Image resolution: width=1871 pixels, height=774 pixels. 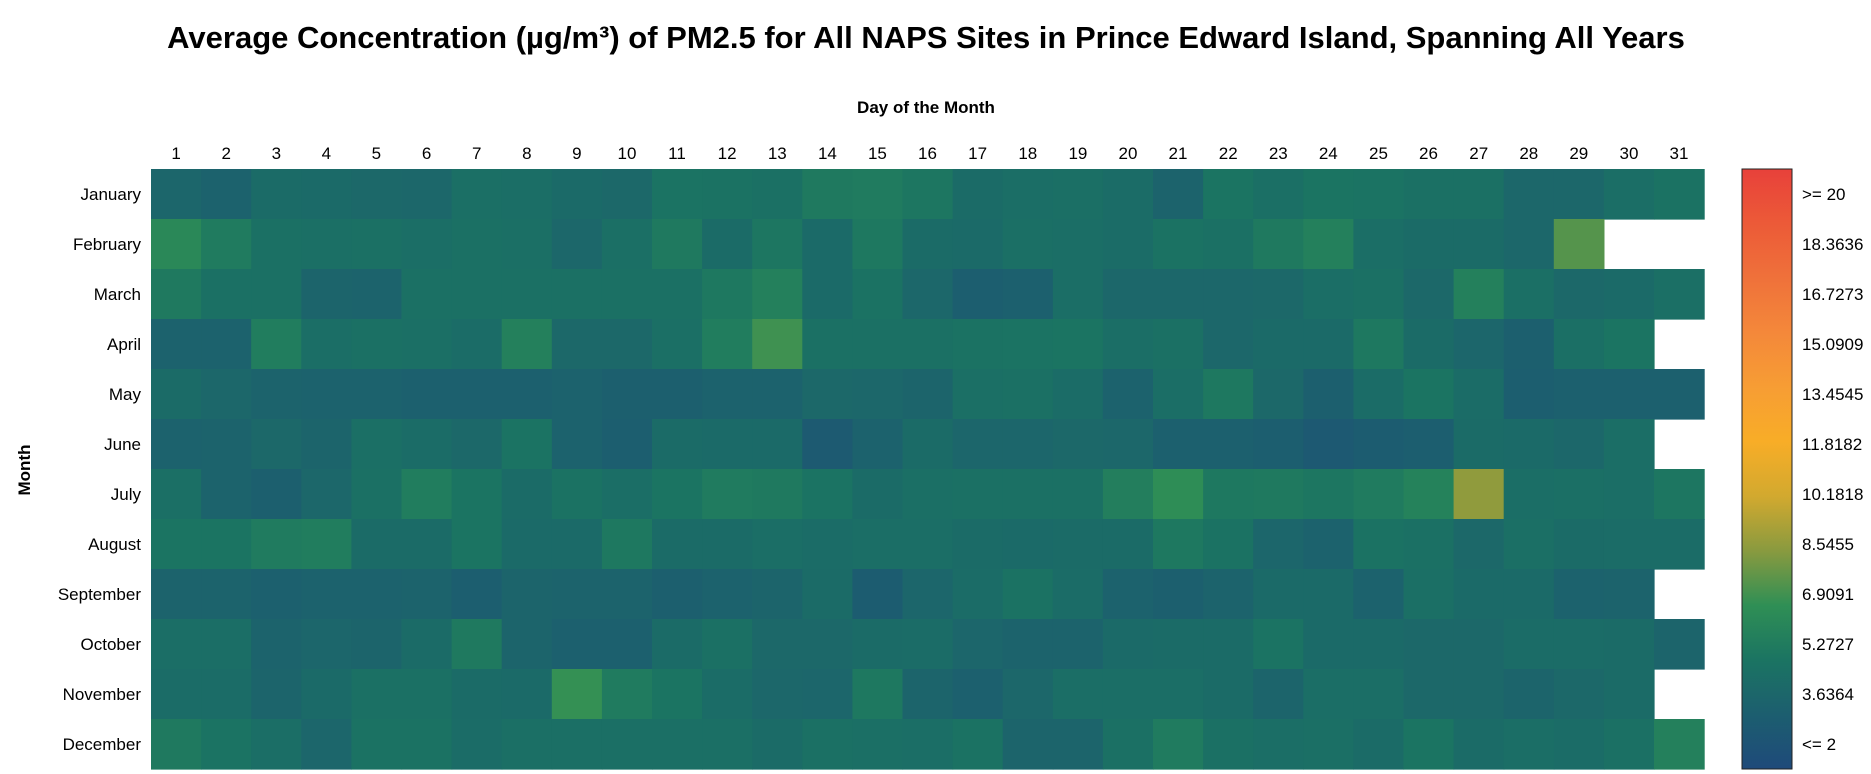 I want to click on y-tick-label: October, so click(x=111, y=644).